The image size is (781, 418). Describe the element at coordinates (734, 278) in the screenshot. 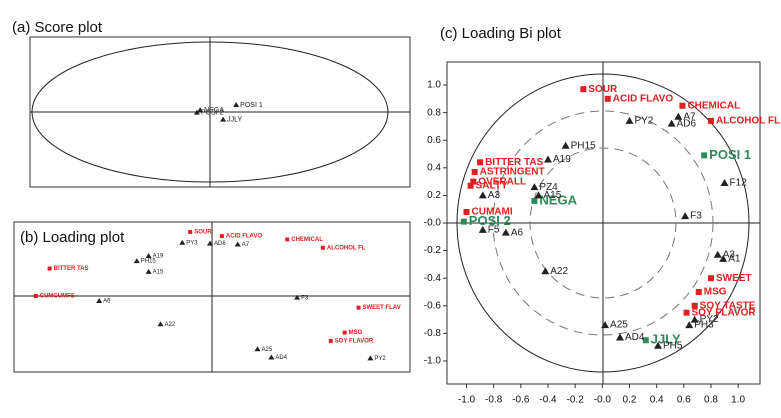

I see `point-label: SWEET` at that location.